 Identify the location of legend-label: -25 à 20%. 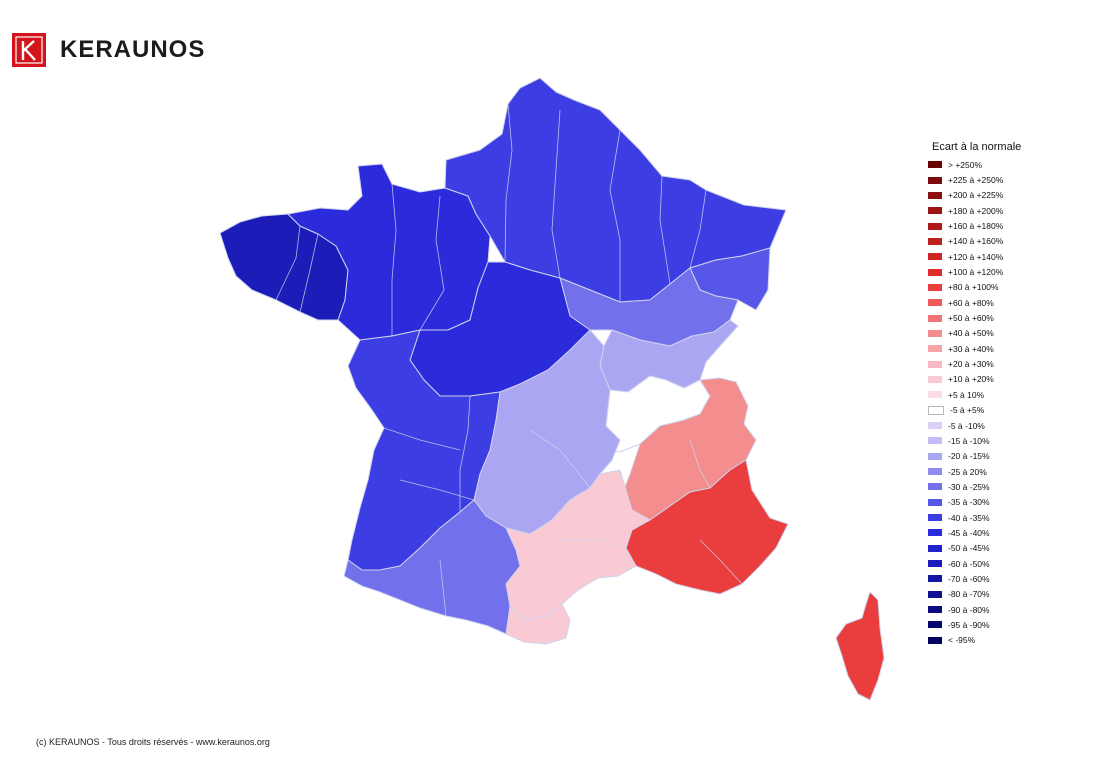
(967, 471).